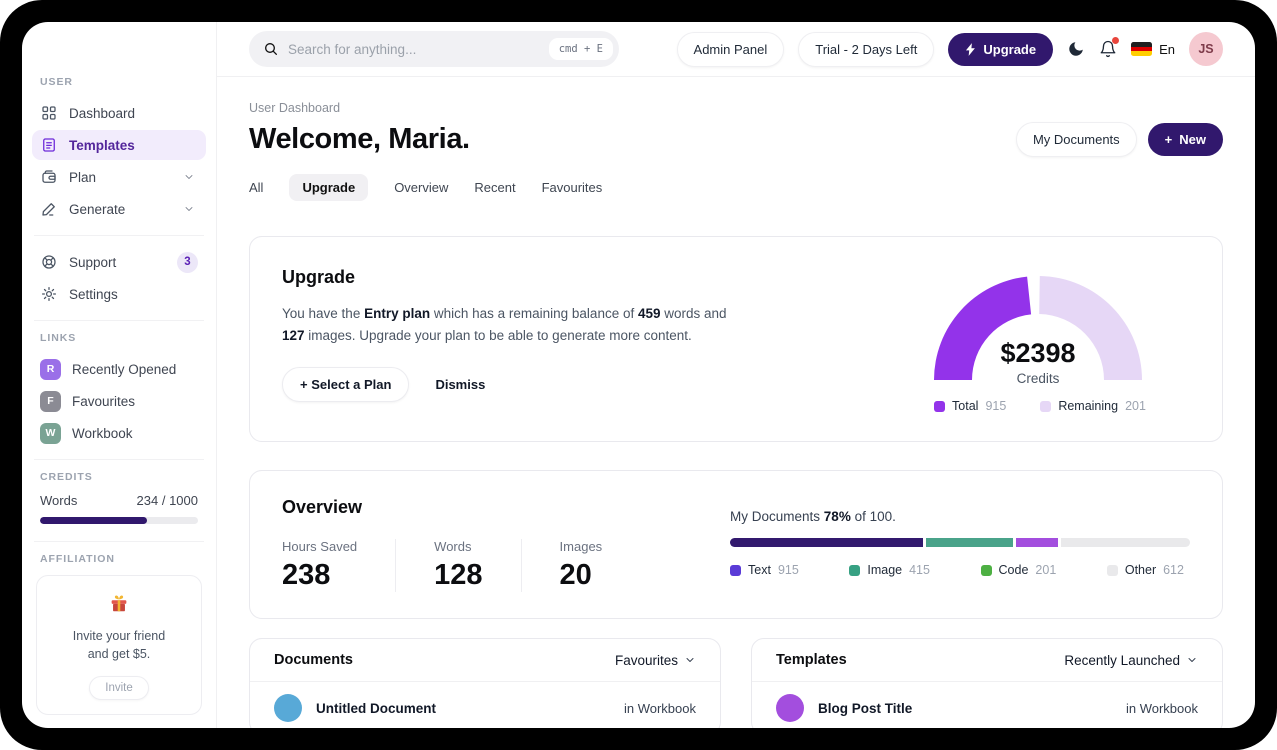 The height and width of the screenshot is (750, 1277). I want to click on stat-images: Images 20, so click(580, 565).